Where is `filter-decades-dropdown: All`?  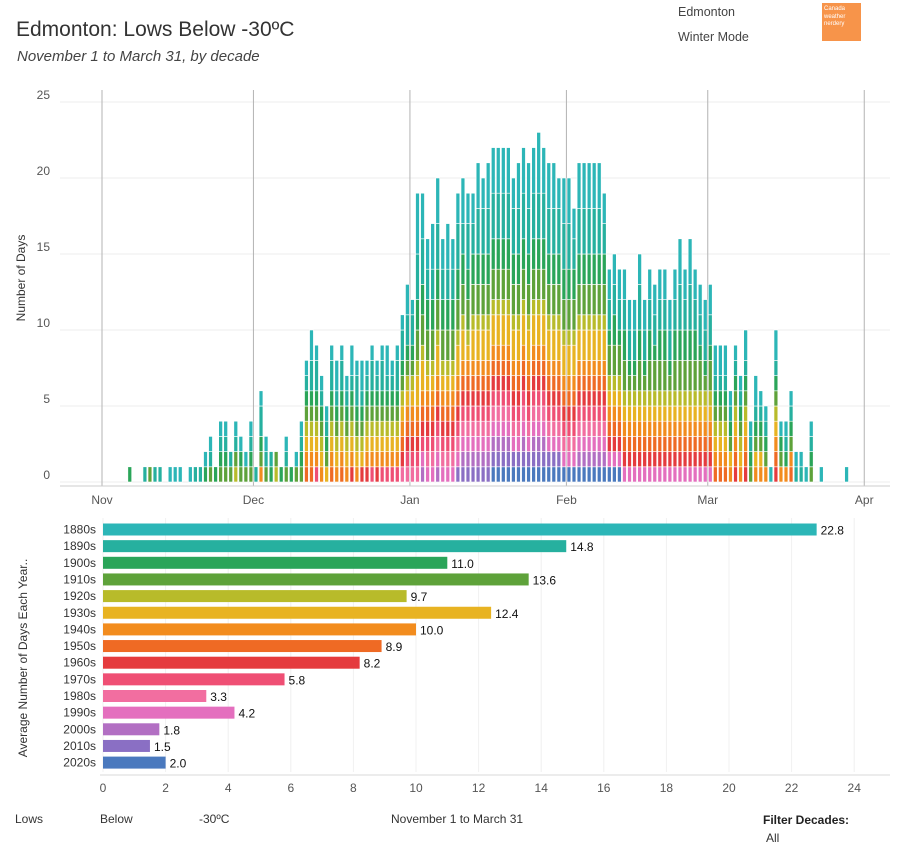
filter-decades-dropdown: All is located at coordinates (773, 838).